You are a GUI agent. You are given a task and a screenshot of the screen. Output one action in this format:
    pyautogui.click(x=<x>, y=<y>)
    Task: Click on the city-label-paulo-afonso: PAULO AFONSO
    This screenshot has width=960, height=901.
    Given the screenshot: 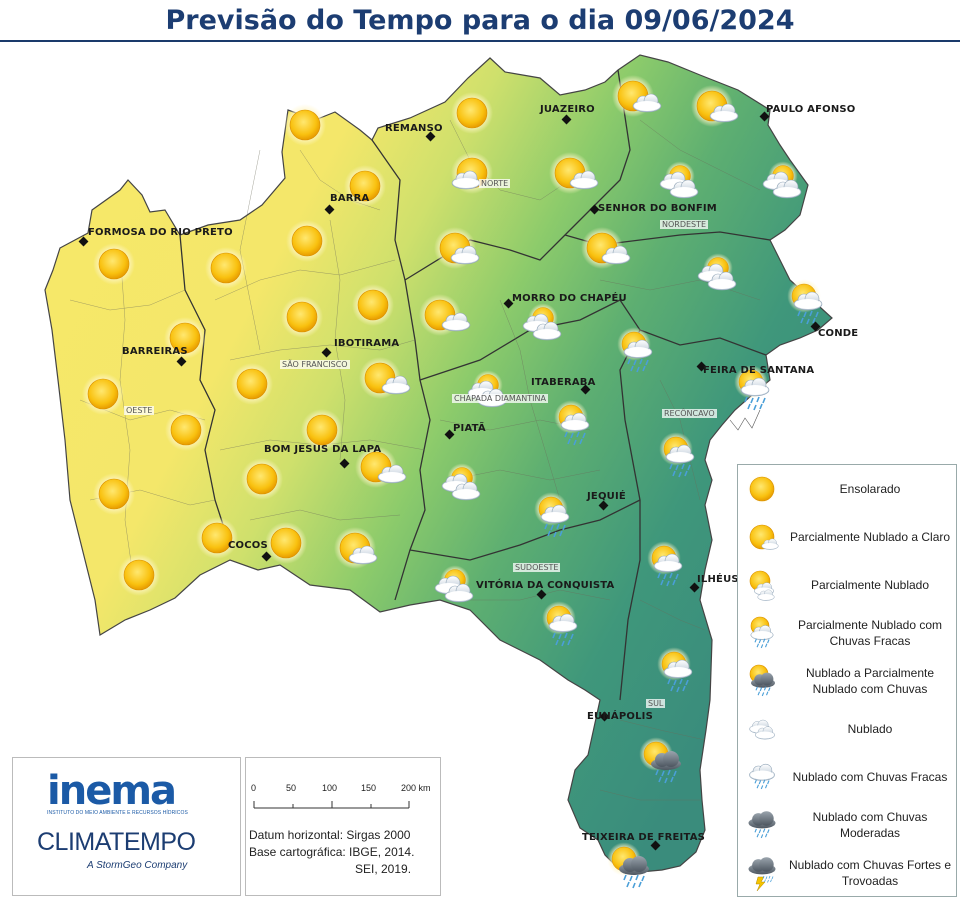 What is the action you would take?
    pyautogui.click(x=811, y=109)
    